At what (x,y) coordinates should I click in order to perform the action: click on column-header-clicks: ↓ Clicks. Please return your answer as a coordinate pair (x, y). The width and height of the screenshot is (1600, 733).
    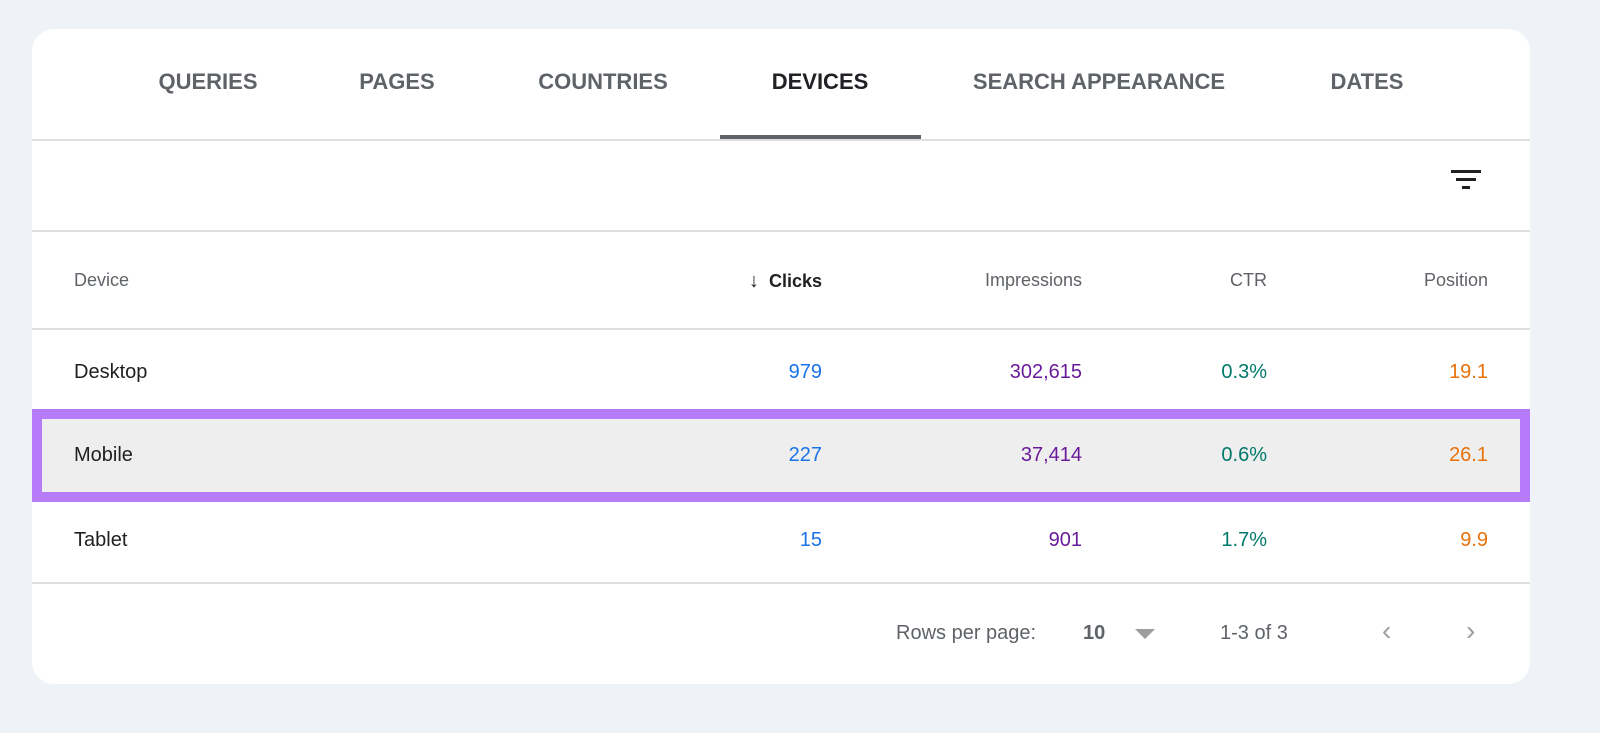
    Looking at the image, I should click on (785, 281).